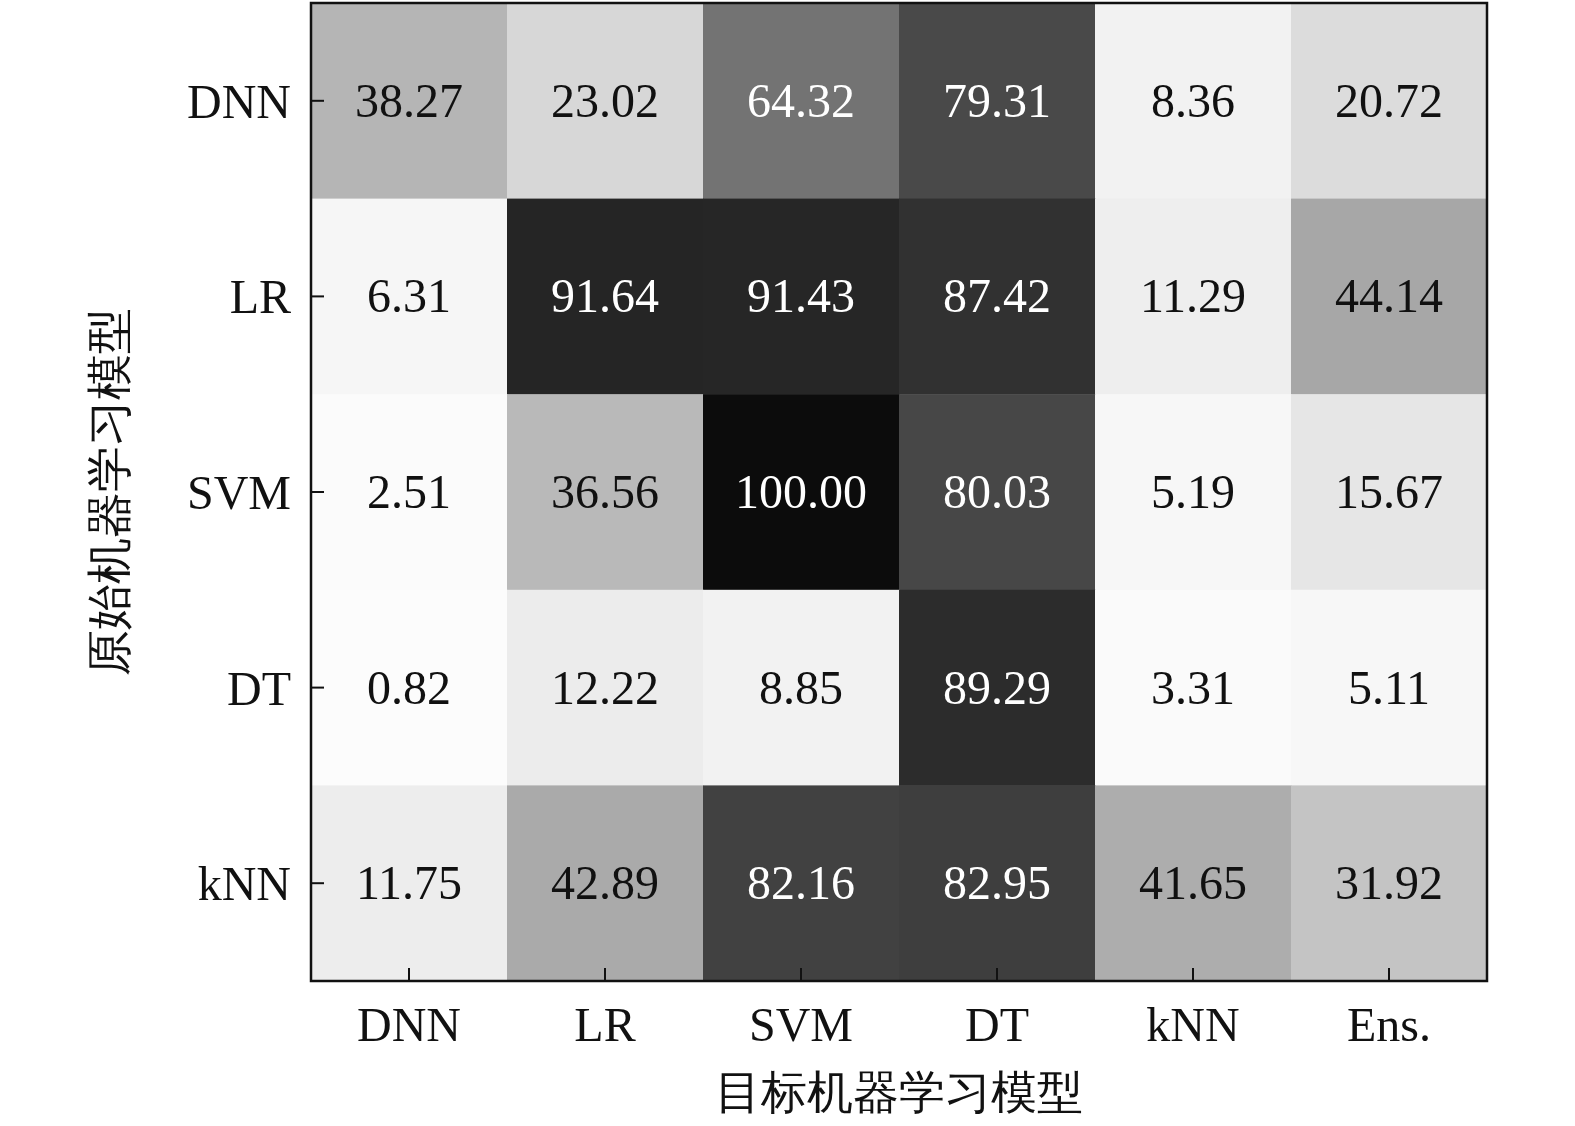 The width and height of the screenshot is (1575, 1126). Describe the element at coordinates (899, 1092) in the screenshot. I see `x-axis-title: 目标机器学习模型` at that location.